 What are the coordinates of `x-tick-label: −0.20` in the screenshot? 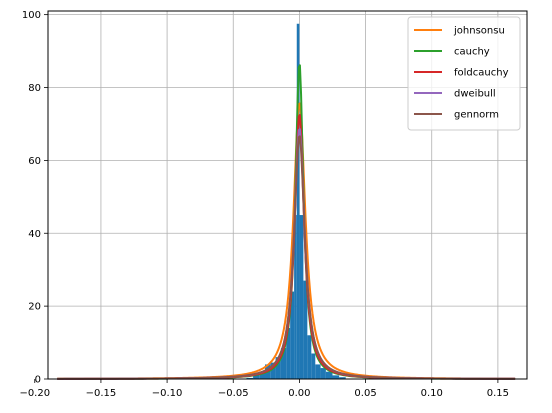 It's located at (34, 393).